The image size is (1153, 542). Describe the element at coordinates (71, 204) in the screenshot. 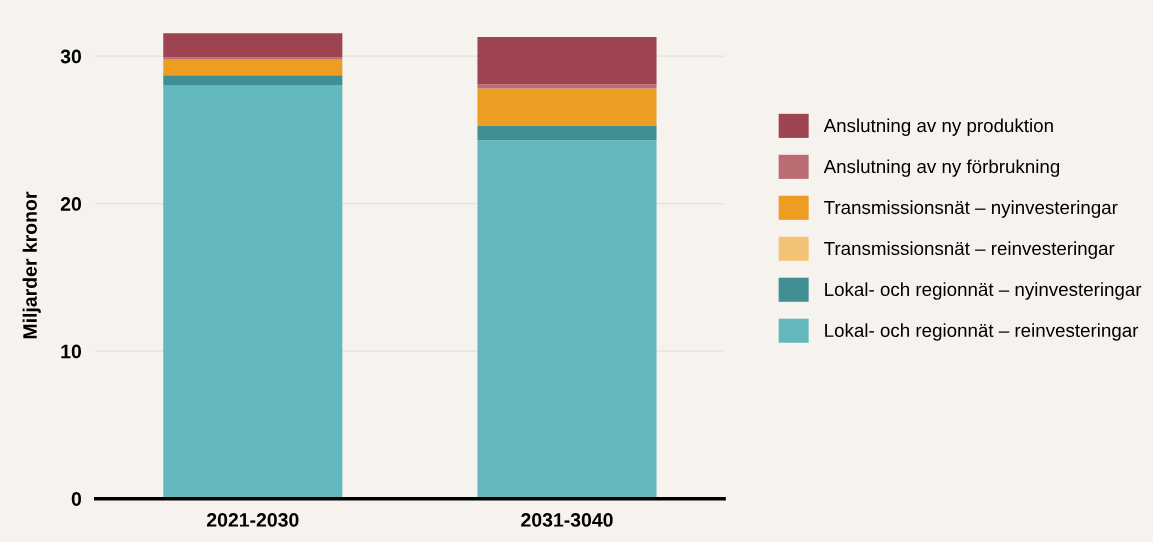

I see `y-tick-label: 20` at that location.